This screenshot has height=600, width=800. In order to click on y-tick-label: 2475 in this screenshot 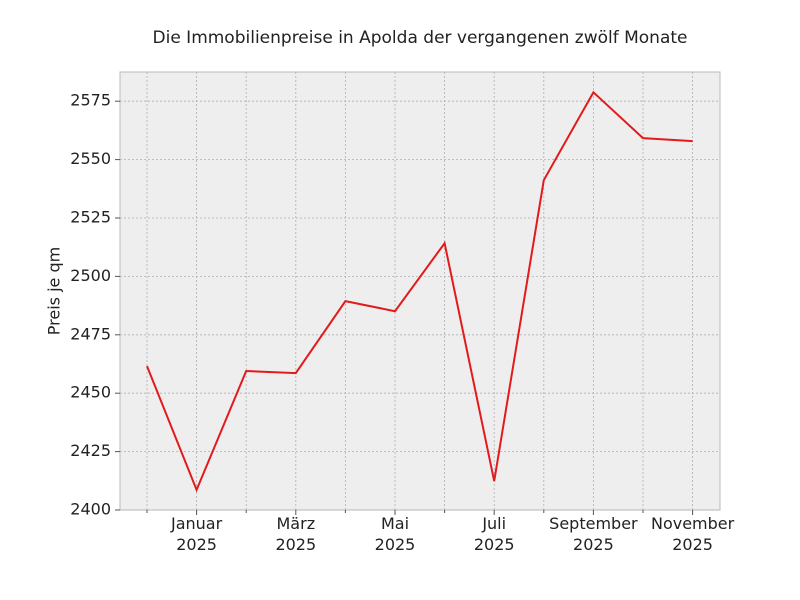, I will do `click(90, 333)`.